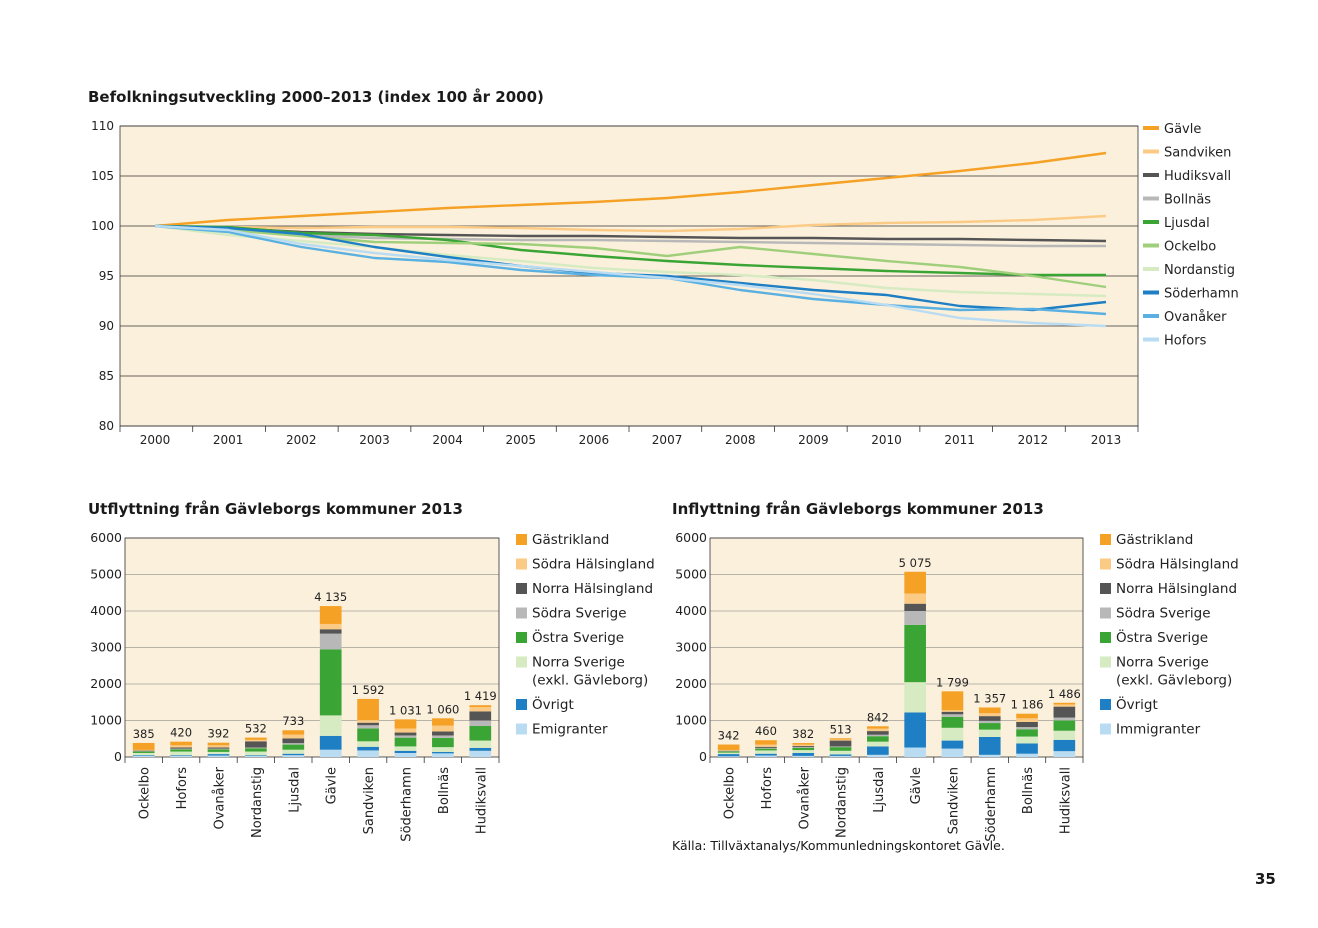  I want to click on x-tick-label: 2013, so click(1106, 440).